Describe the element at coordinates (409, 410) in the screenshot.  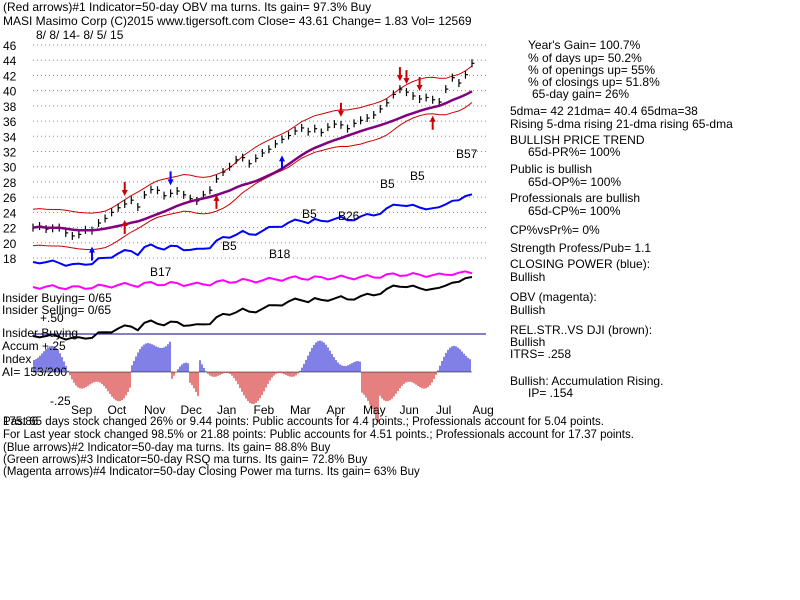
I see `x-tick-label: Jun` at that location.